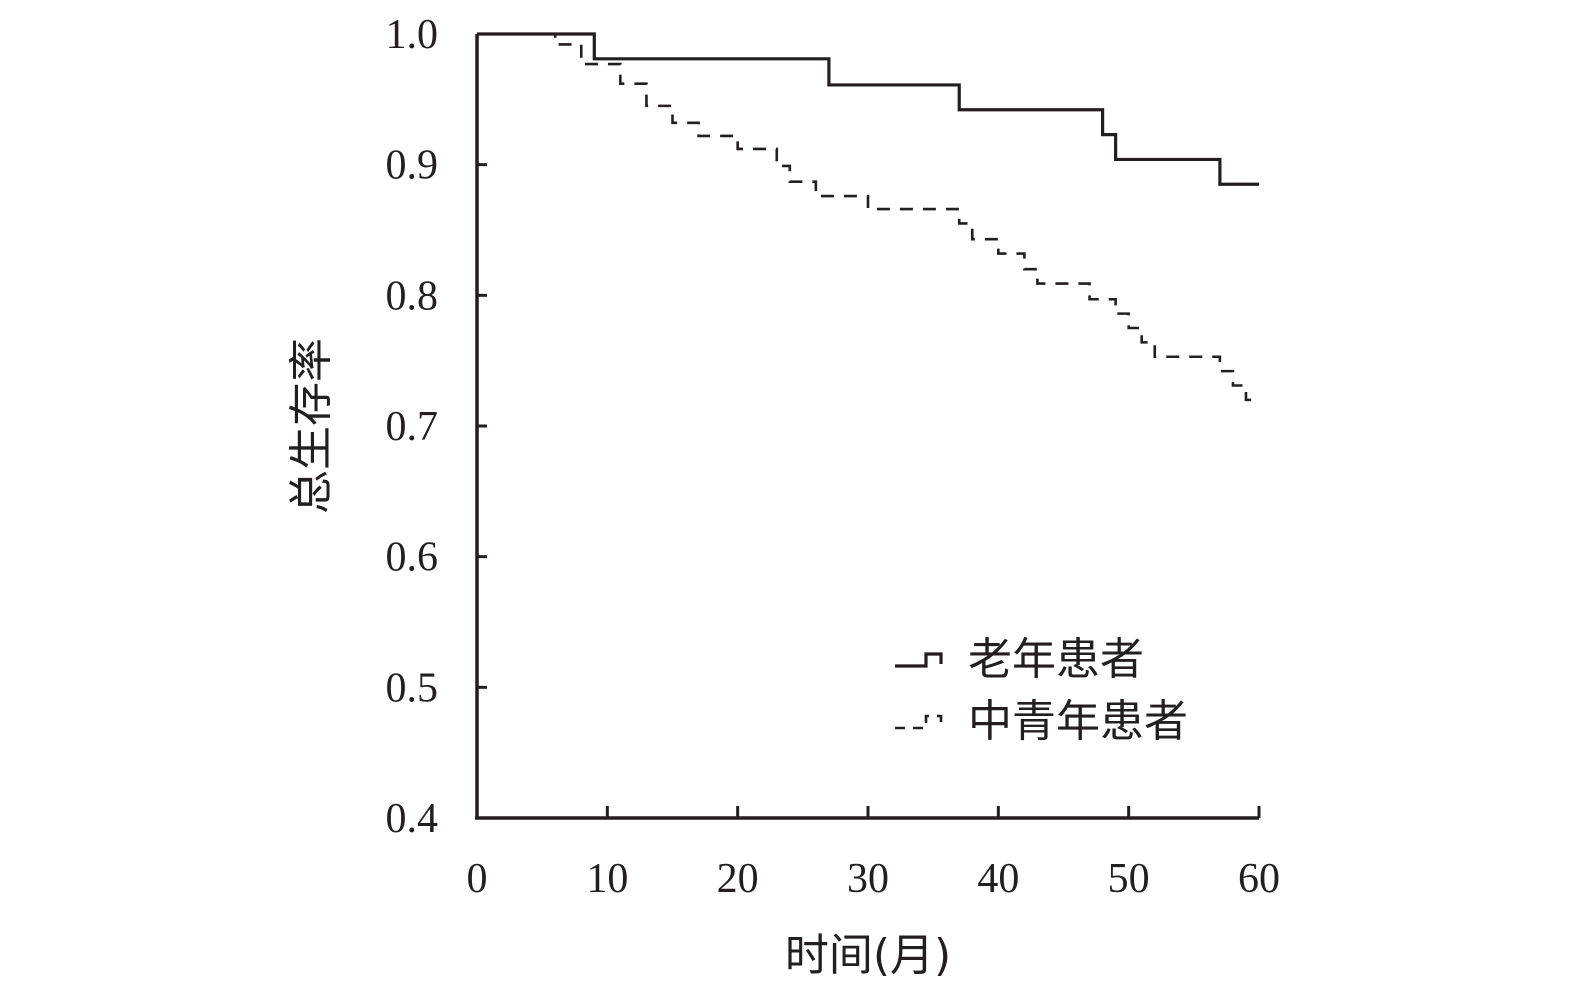 The height and width of the screenshot is (996, 1575). I want to click on series-line-elderly, so click(868, 109).